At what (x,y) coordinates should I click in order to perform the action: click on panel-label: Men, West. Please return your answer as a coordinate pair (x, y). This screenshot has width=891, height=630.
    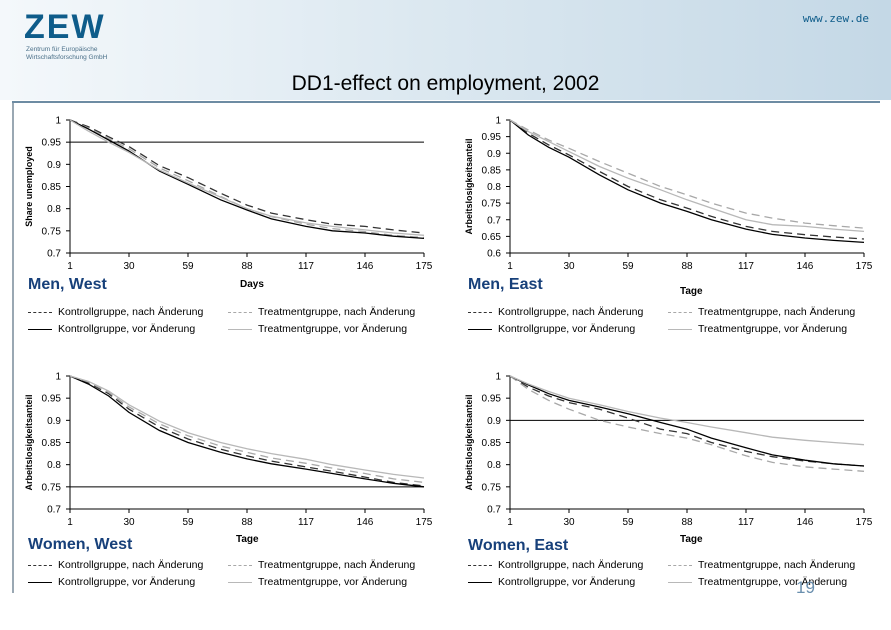
    Looking at the image, I should click on (67, 284).